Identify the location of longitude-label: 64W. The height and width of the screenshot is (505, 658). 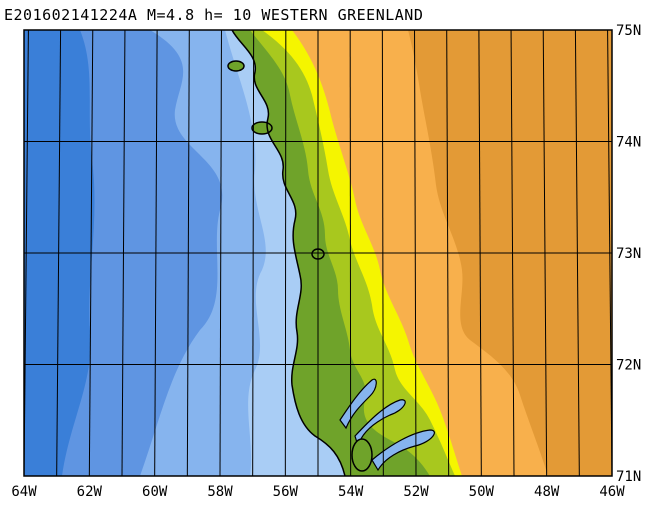
(24, 492).